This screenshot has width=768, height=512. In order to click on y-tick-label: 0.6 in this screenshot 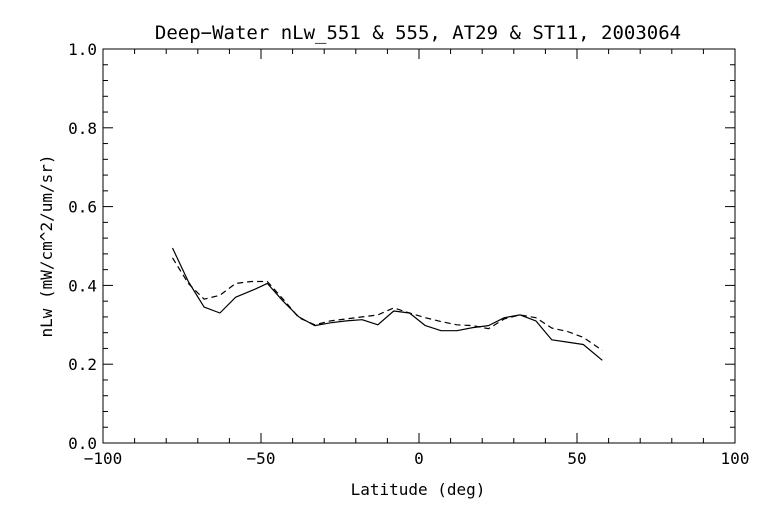, I will do `click(82, 207)`.